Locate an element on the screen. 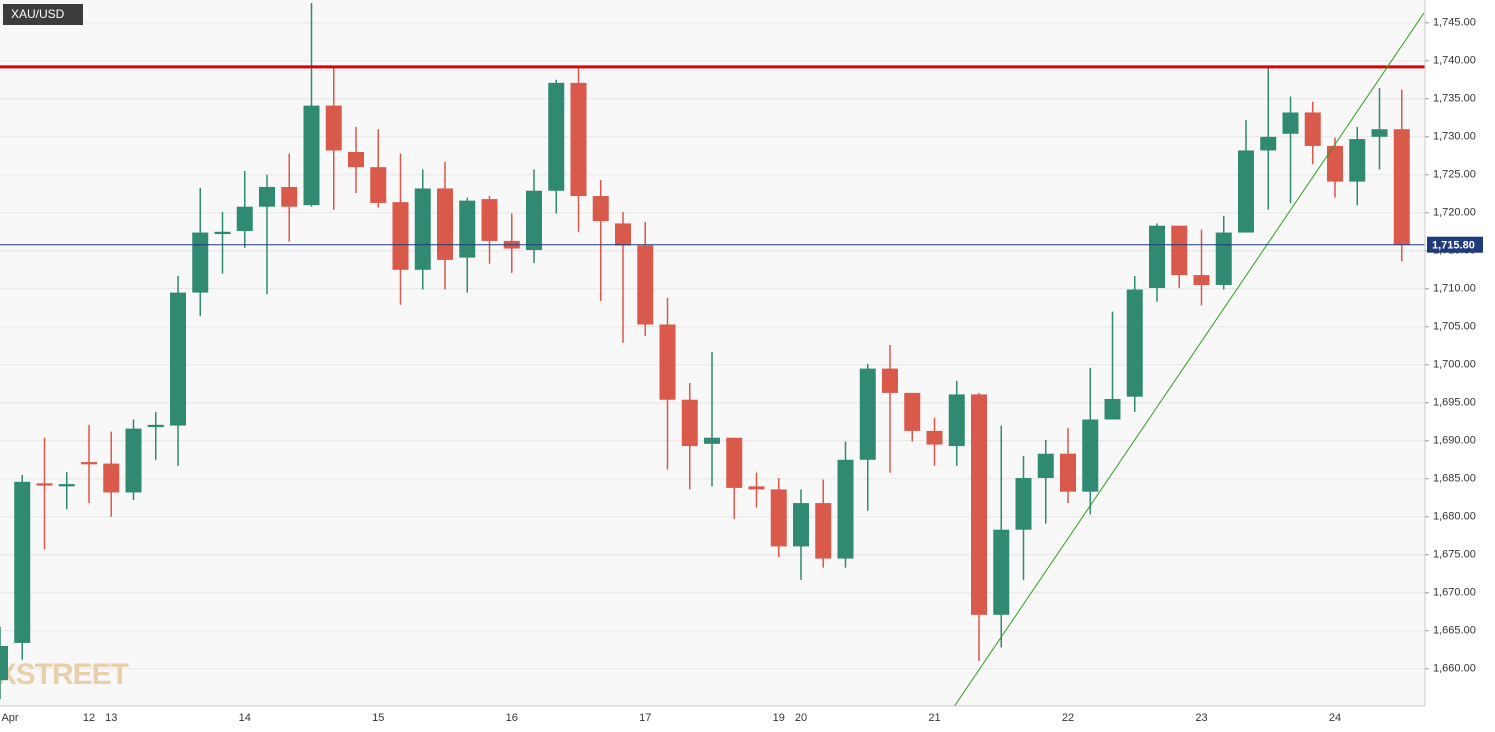 Image resolution: width=1495 pixels, height=732 pixels. y-tick-label: 1,695.00 is located at coordinates (1454, 403).